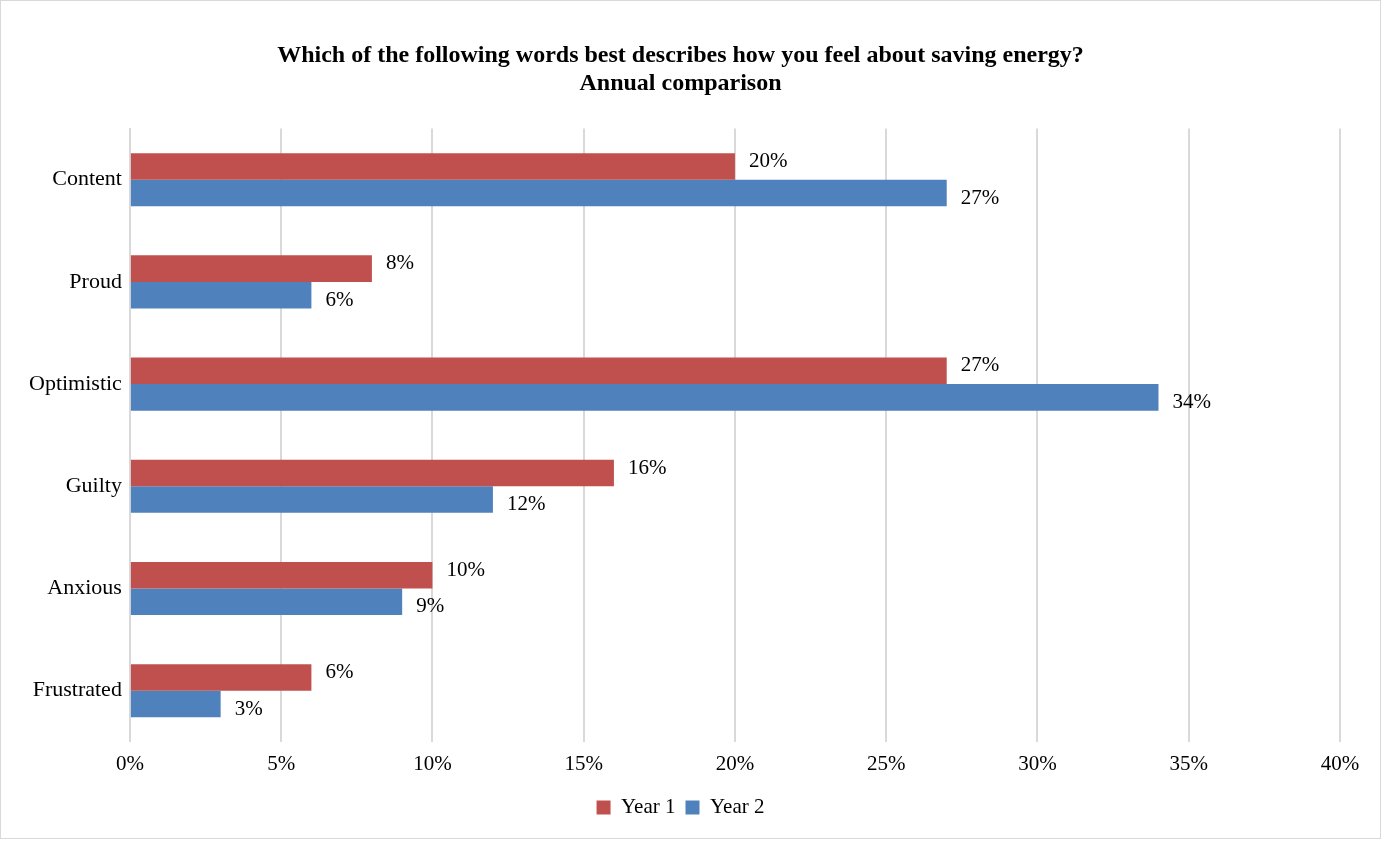  What do you see at coordinates (1188, 762) in the screenshot?
I see `x-tick-label: 35%` at bounding box center [1188, 762].